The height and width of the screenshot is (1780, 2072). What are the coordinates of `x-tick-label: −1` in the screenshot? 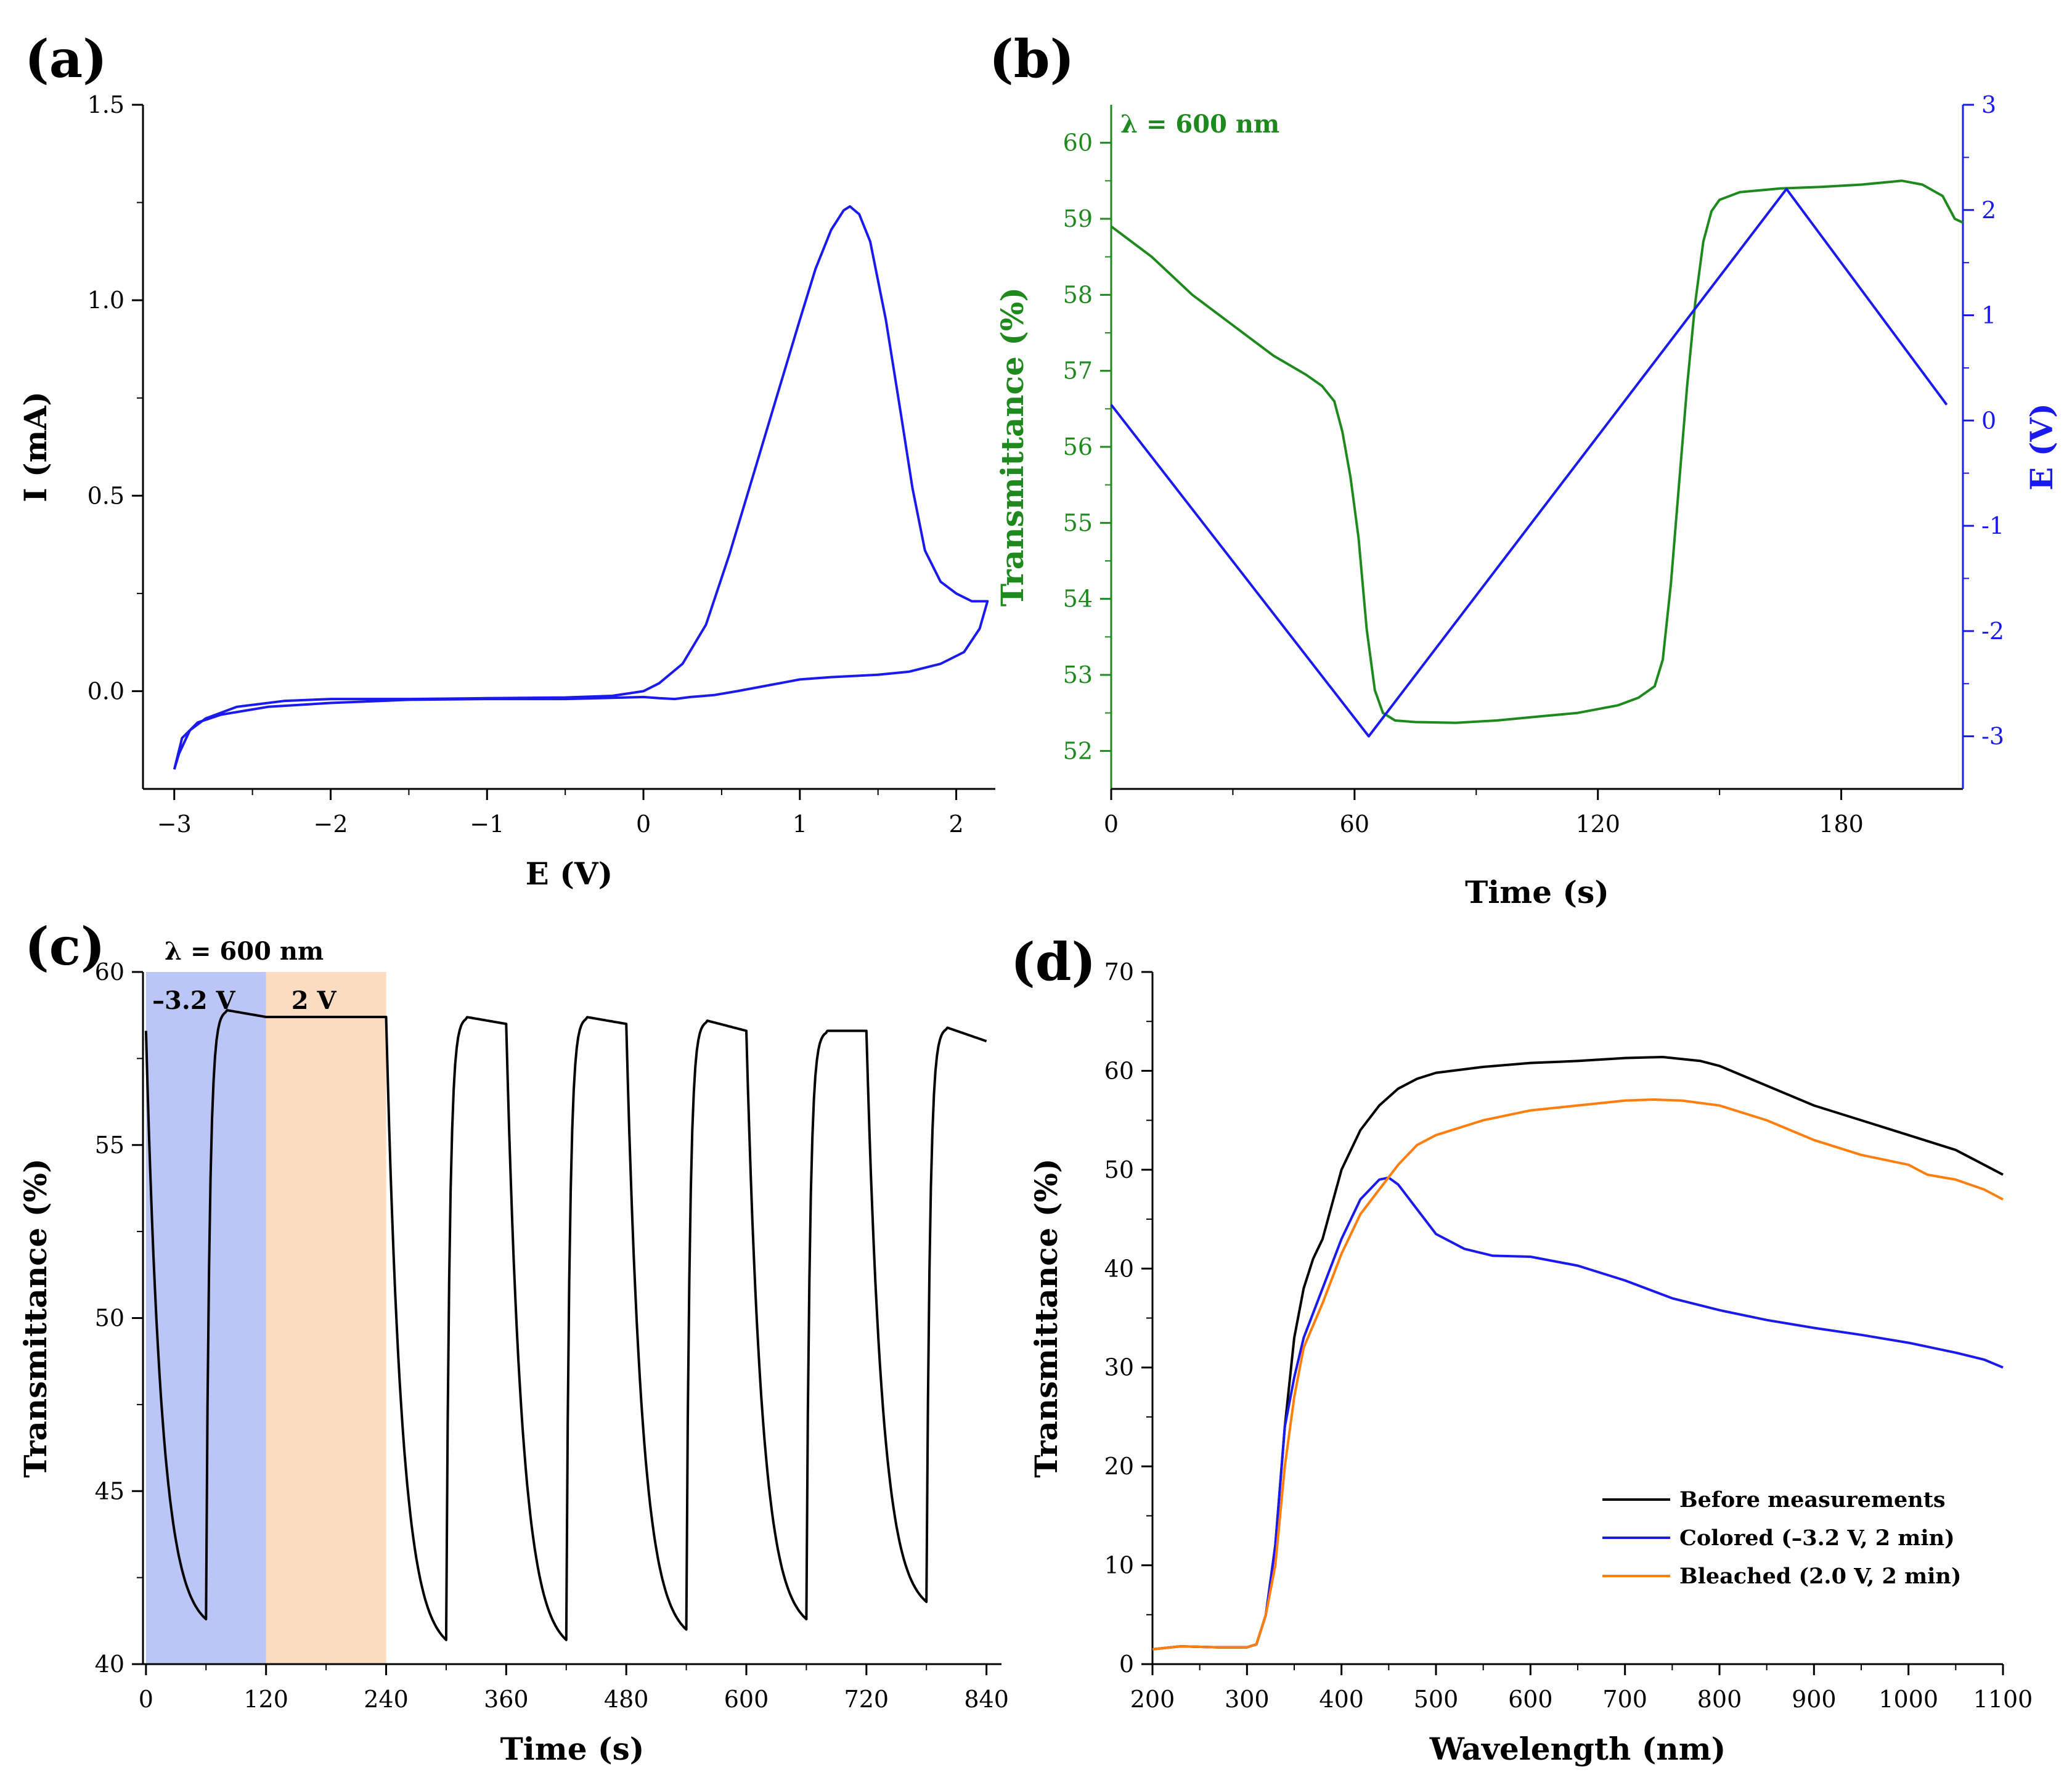 It's located at (487, 824).